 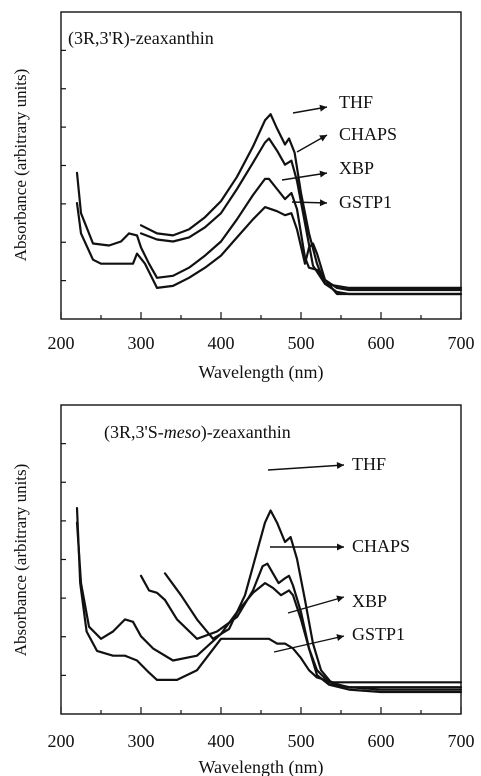 What do you see at coordinates (316, 605) in the screenshot?
I see `legend-pointer-xbp-bottom` at bounding box center [316, 605].